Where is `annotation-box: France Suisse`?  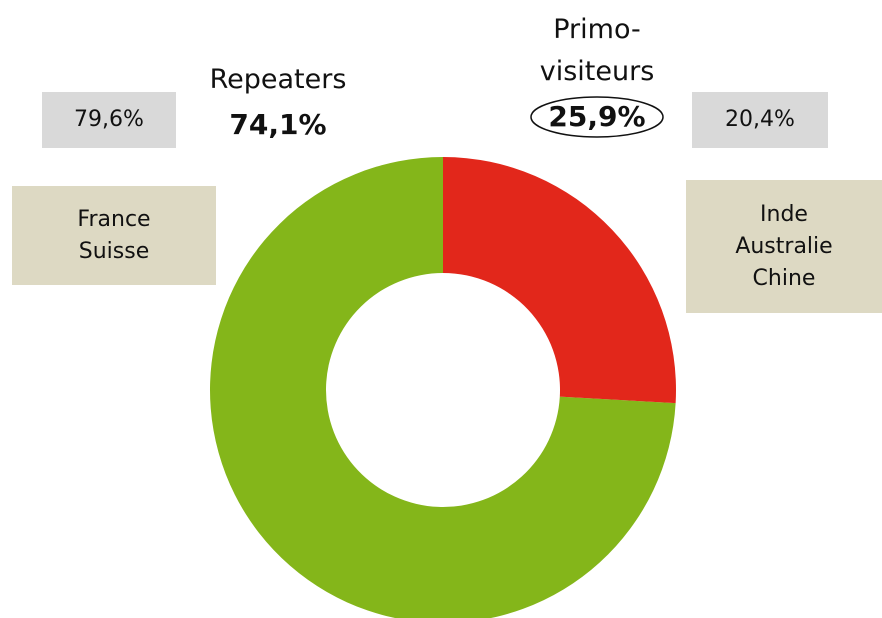 annotation-box: France Suisse is located at coordinates (114, 235).